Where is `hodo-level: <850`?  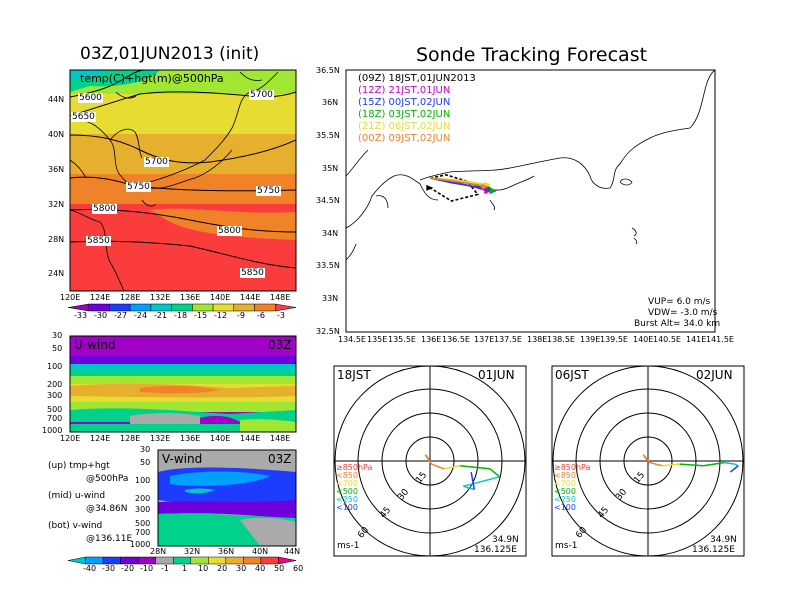 hodo-level: <850 is located at coordinates (565, 475).